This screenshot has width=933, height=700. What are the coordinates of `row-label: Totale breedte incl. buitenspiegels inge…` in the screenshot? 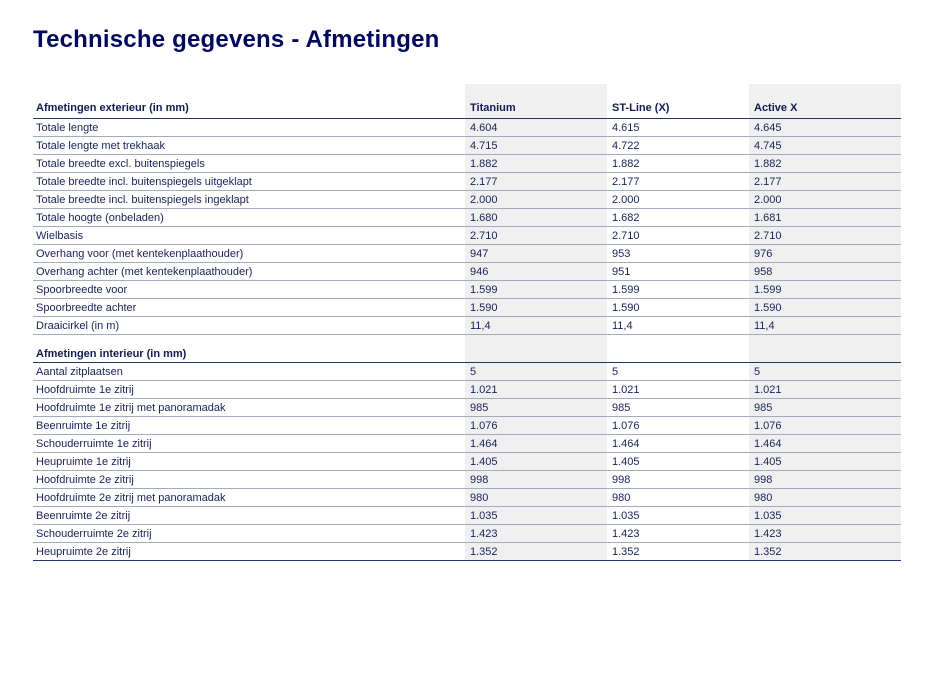 It's located at (249, 199).